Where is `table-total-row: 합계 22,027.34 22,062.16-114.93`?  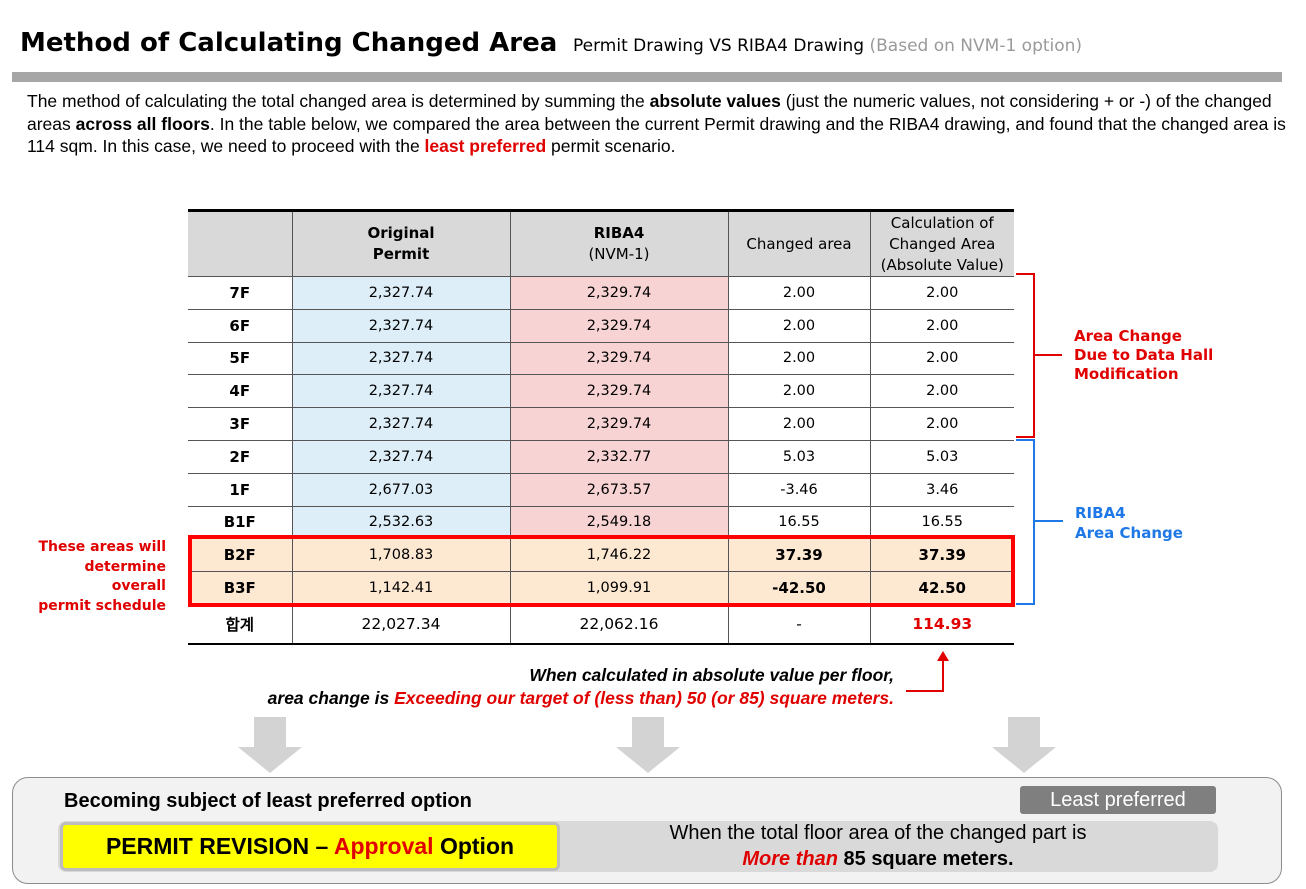
table-total-row: 합계 22,027.34 22,062.16-114.93 is located at coordinates (601, 624).